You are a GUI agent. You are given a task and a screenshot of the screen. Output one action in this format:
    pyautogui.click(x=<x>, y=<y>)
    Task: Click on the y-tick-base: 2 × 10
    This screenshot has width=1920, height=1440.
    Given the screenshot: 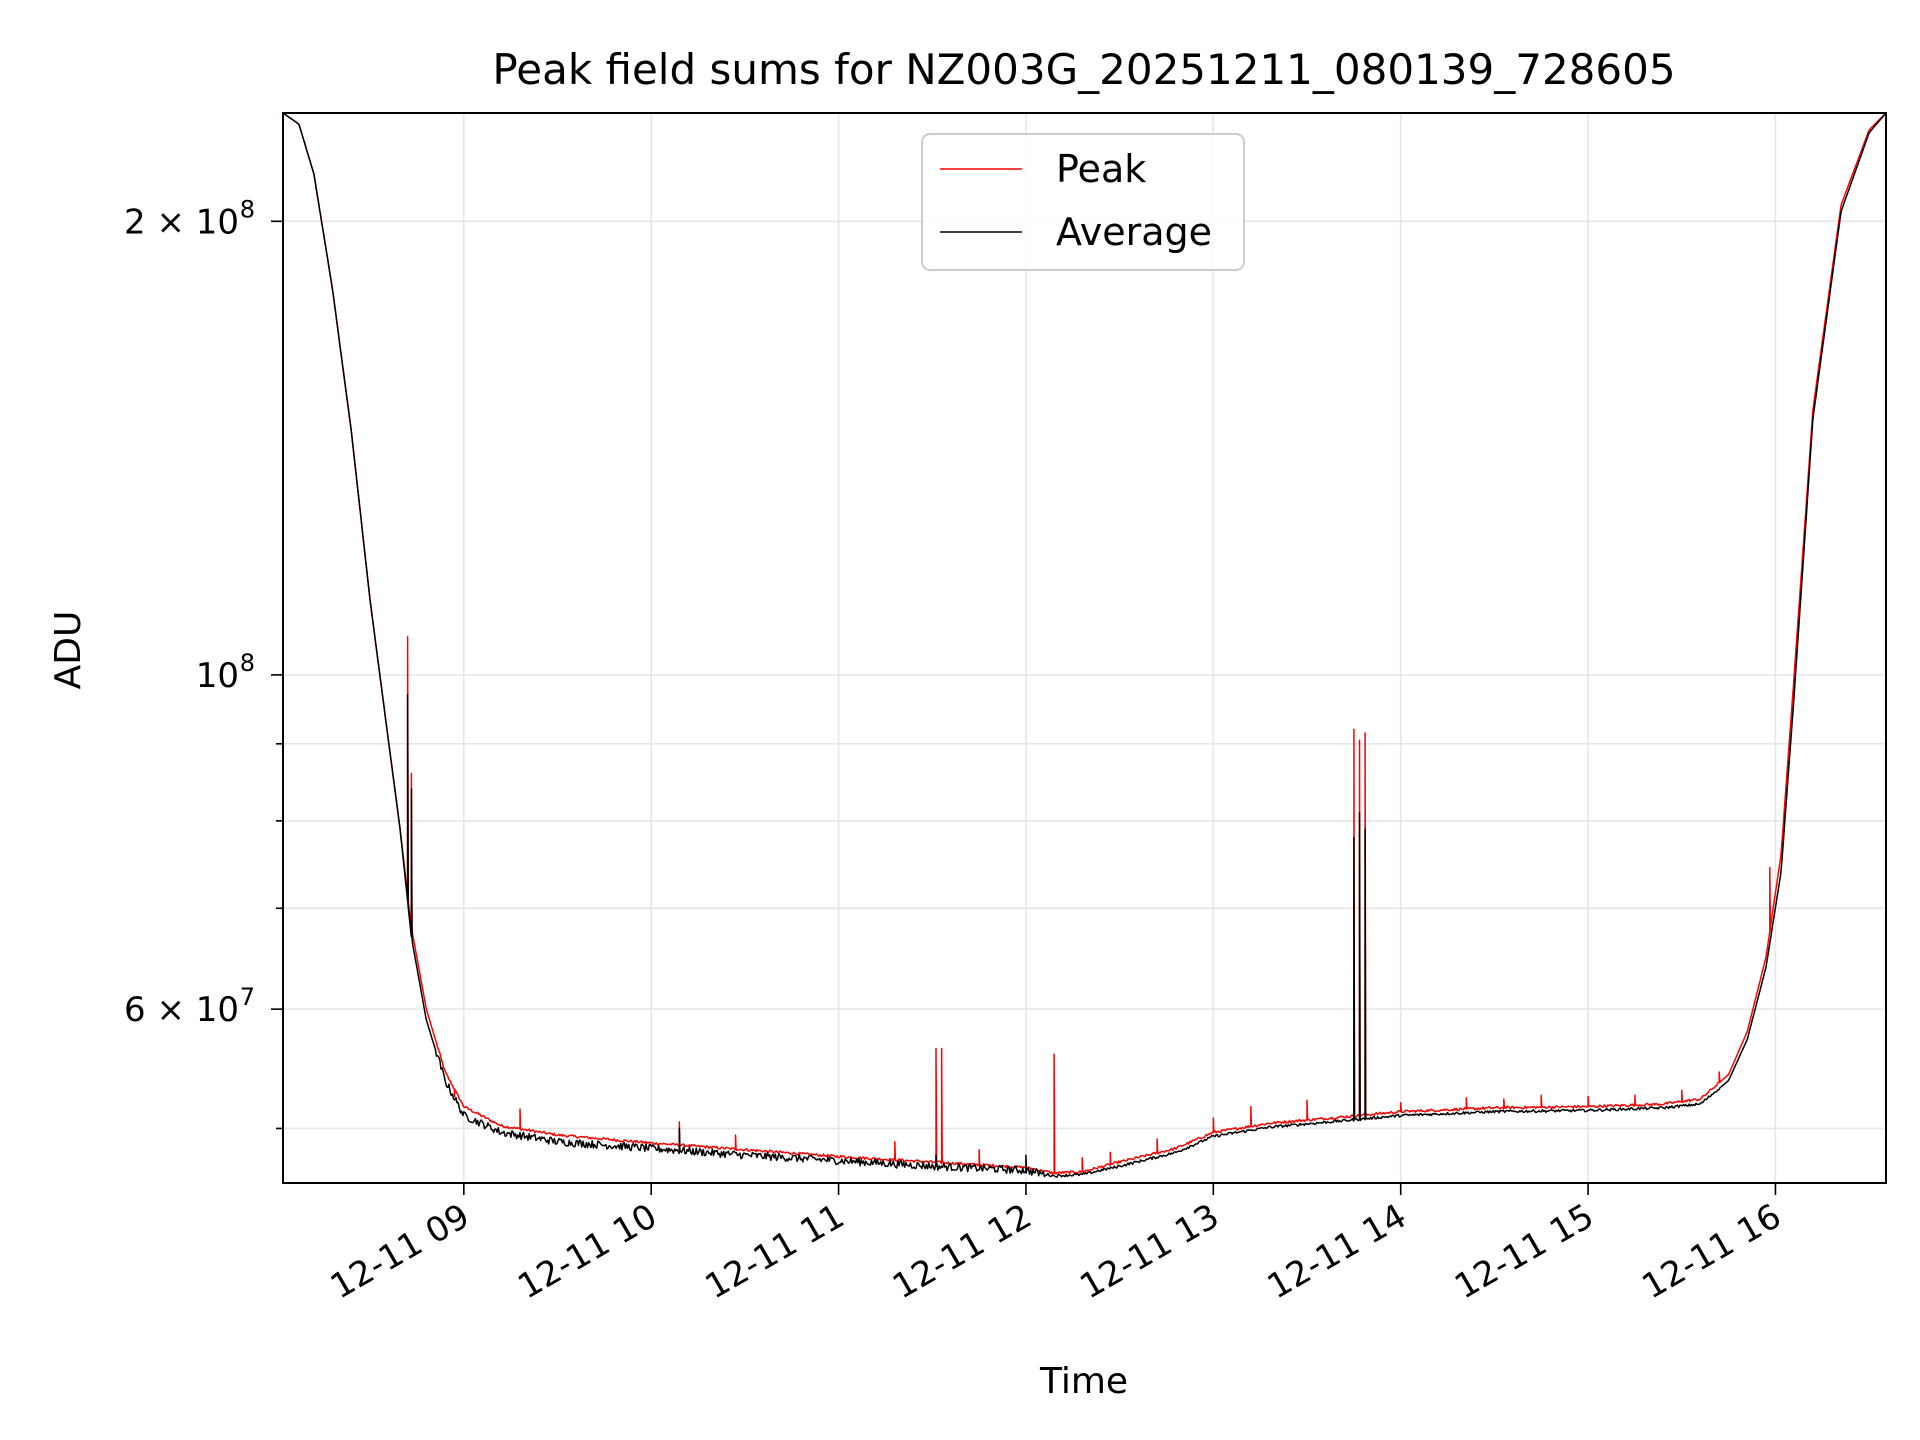 What is the action you would take?
    pyautogui.click(x=181, y=222)
    